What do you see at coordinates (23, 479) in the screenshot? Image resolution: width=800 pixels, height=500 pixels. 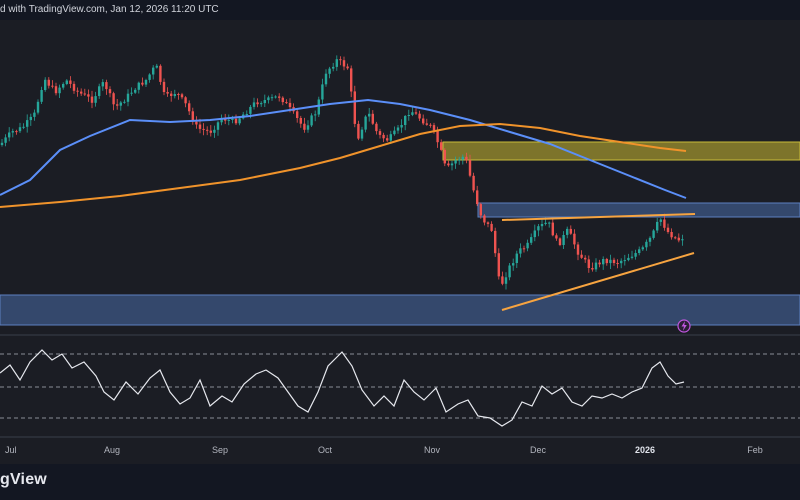 I see `brand-logo-text: gView` at bounding box center [23, 479].